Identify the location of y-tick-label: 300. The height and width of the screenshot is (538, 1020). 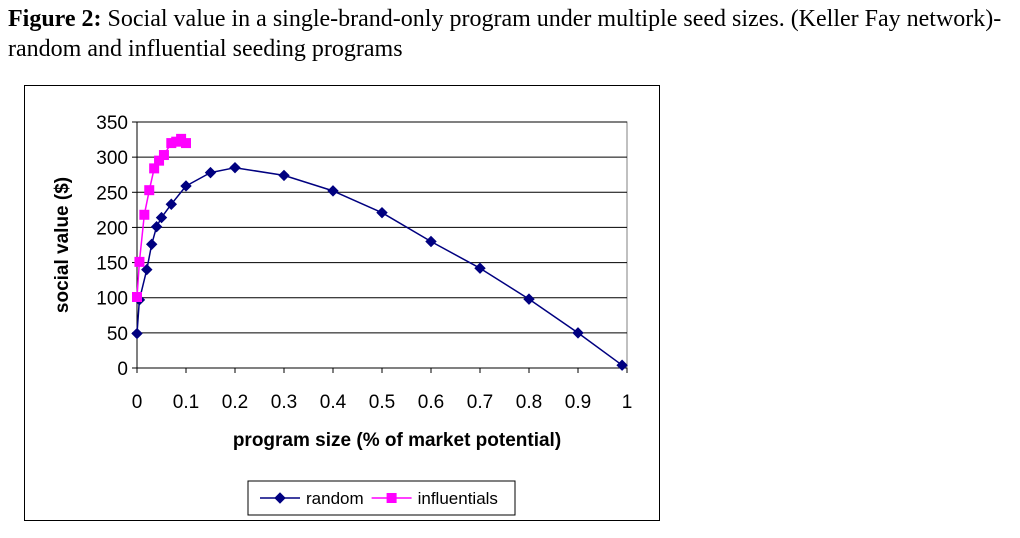
(112, 158).